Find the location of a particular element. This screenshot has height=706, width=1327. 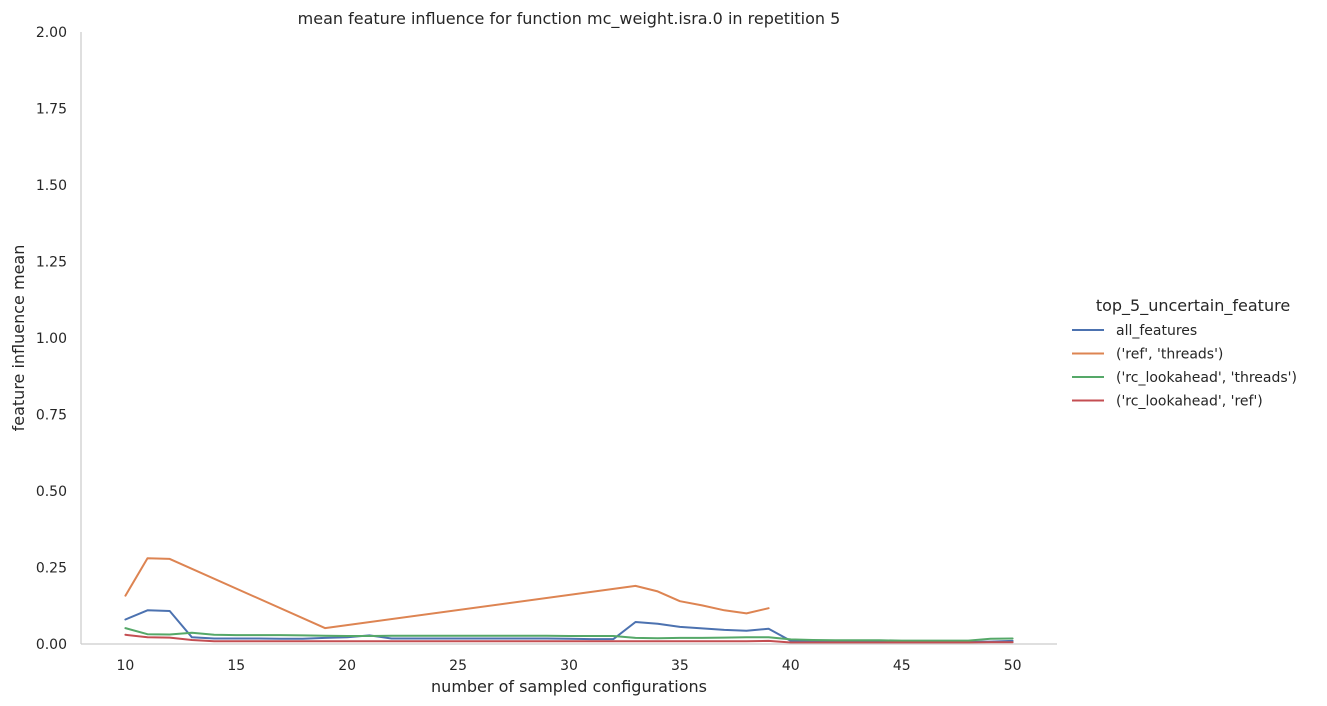

legend-label: all_features is located at coordinates (1156, 331).